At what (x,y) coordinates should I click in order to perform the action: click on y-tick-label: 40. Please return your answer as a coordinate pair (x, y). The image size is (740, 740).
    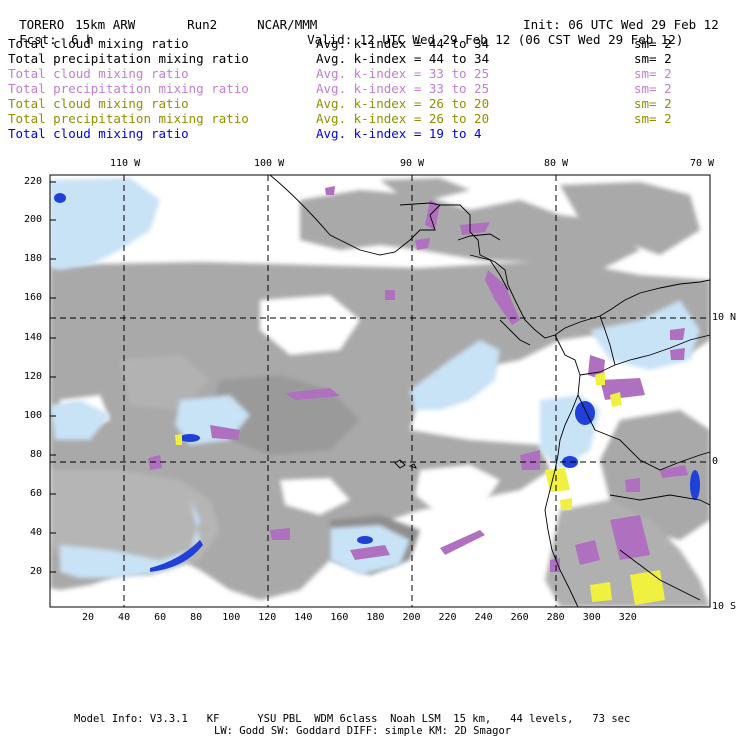
    Looking at the image, I should click on (36, 532).